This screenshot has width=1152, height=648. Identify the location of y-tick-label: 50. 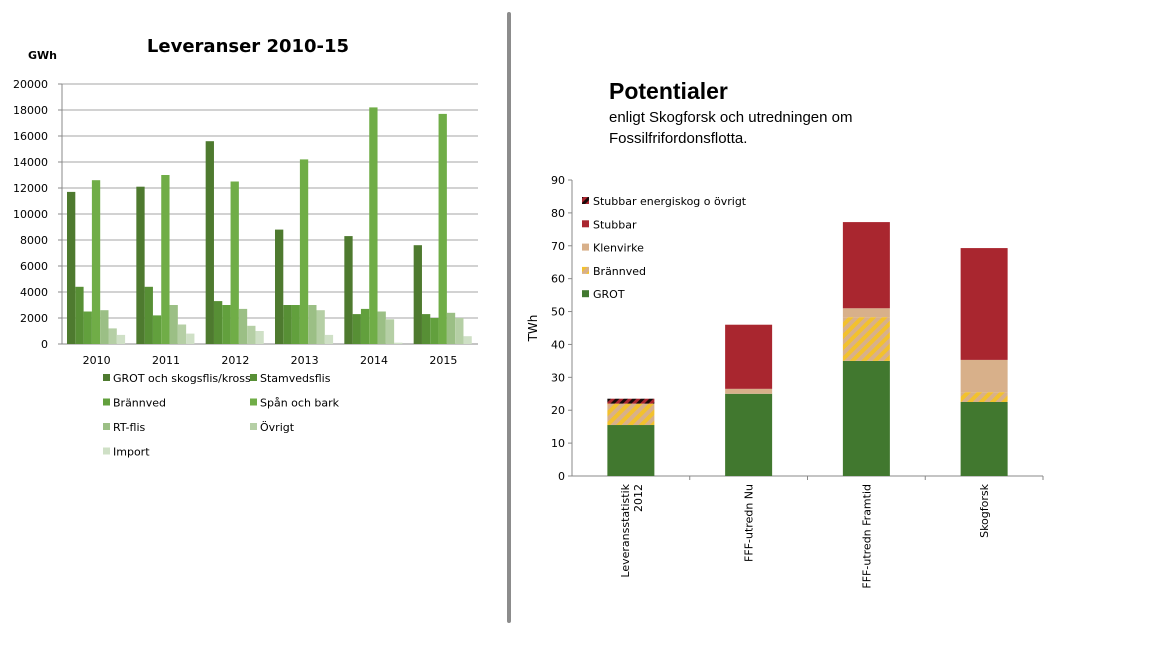
(558, 312).